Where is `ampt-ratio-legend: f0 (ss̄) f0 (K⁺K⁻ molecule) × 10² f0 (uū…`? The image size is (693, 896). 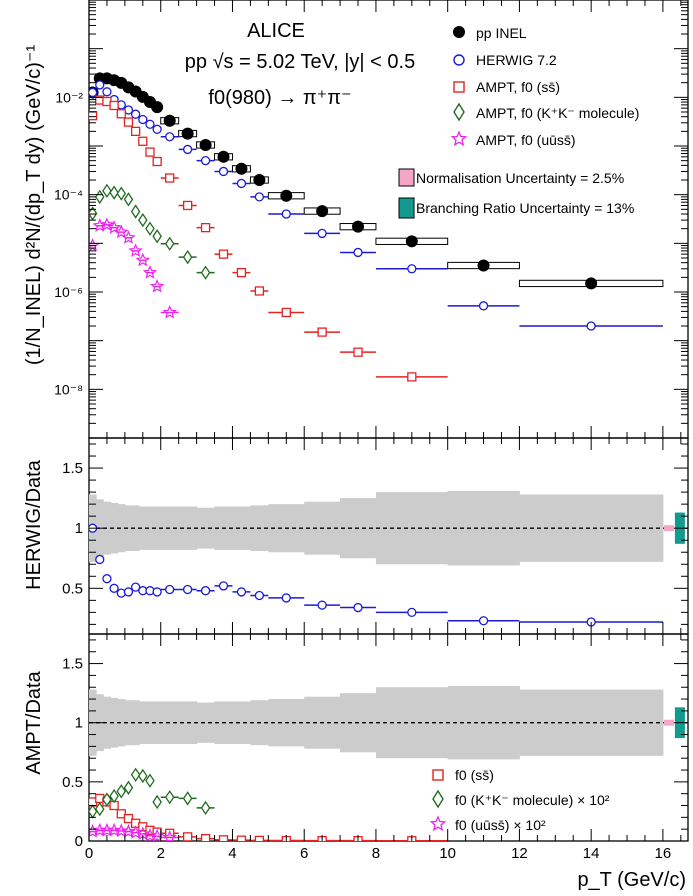 ampt-ratio-legend: f0 (ss̄) f0 (K⁺K⁻ molecule) × 10² f0 (uū… is located at coordinates (519, 800).